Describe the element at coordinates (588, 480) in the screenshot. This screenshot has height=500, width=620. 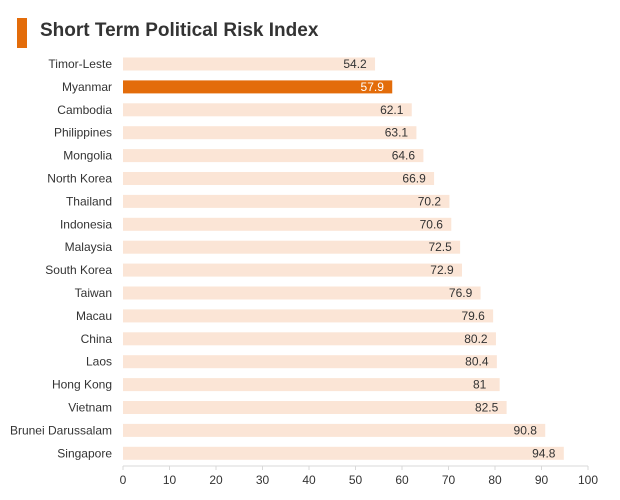
I see `x-tick-label: 100` at that location.